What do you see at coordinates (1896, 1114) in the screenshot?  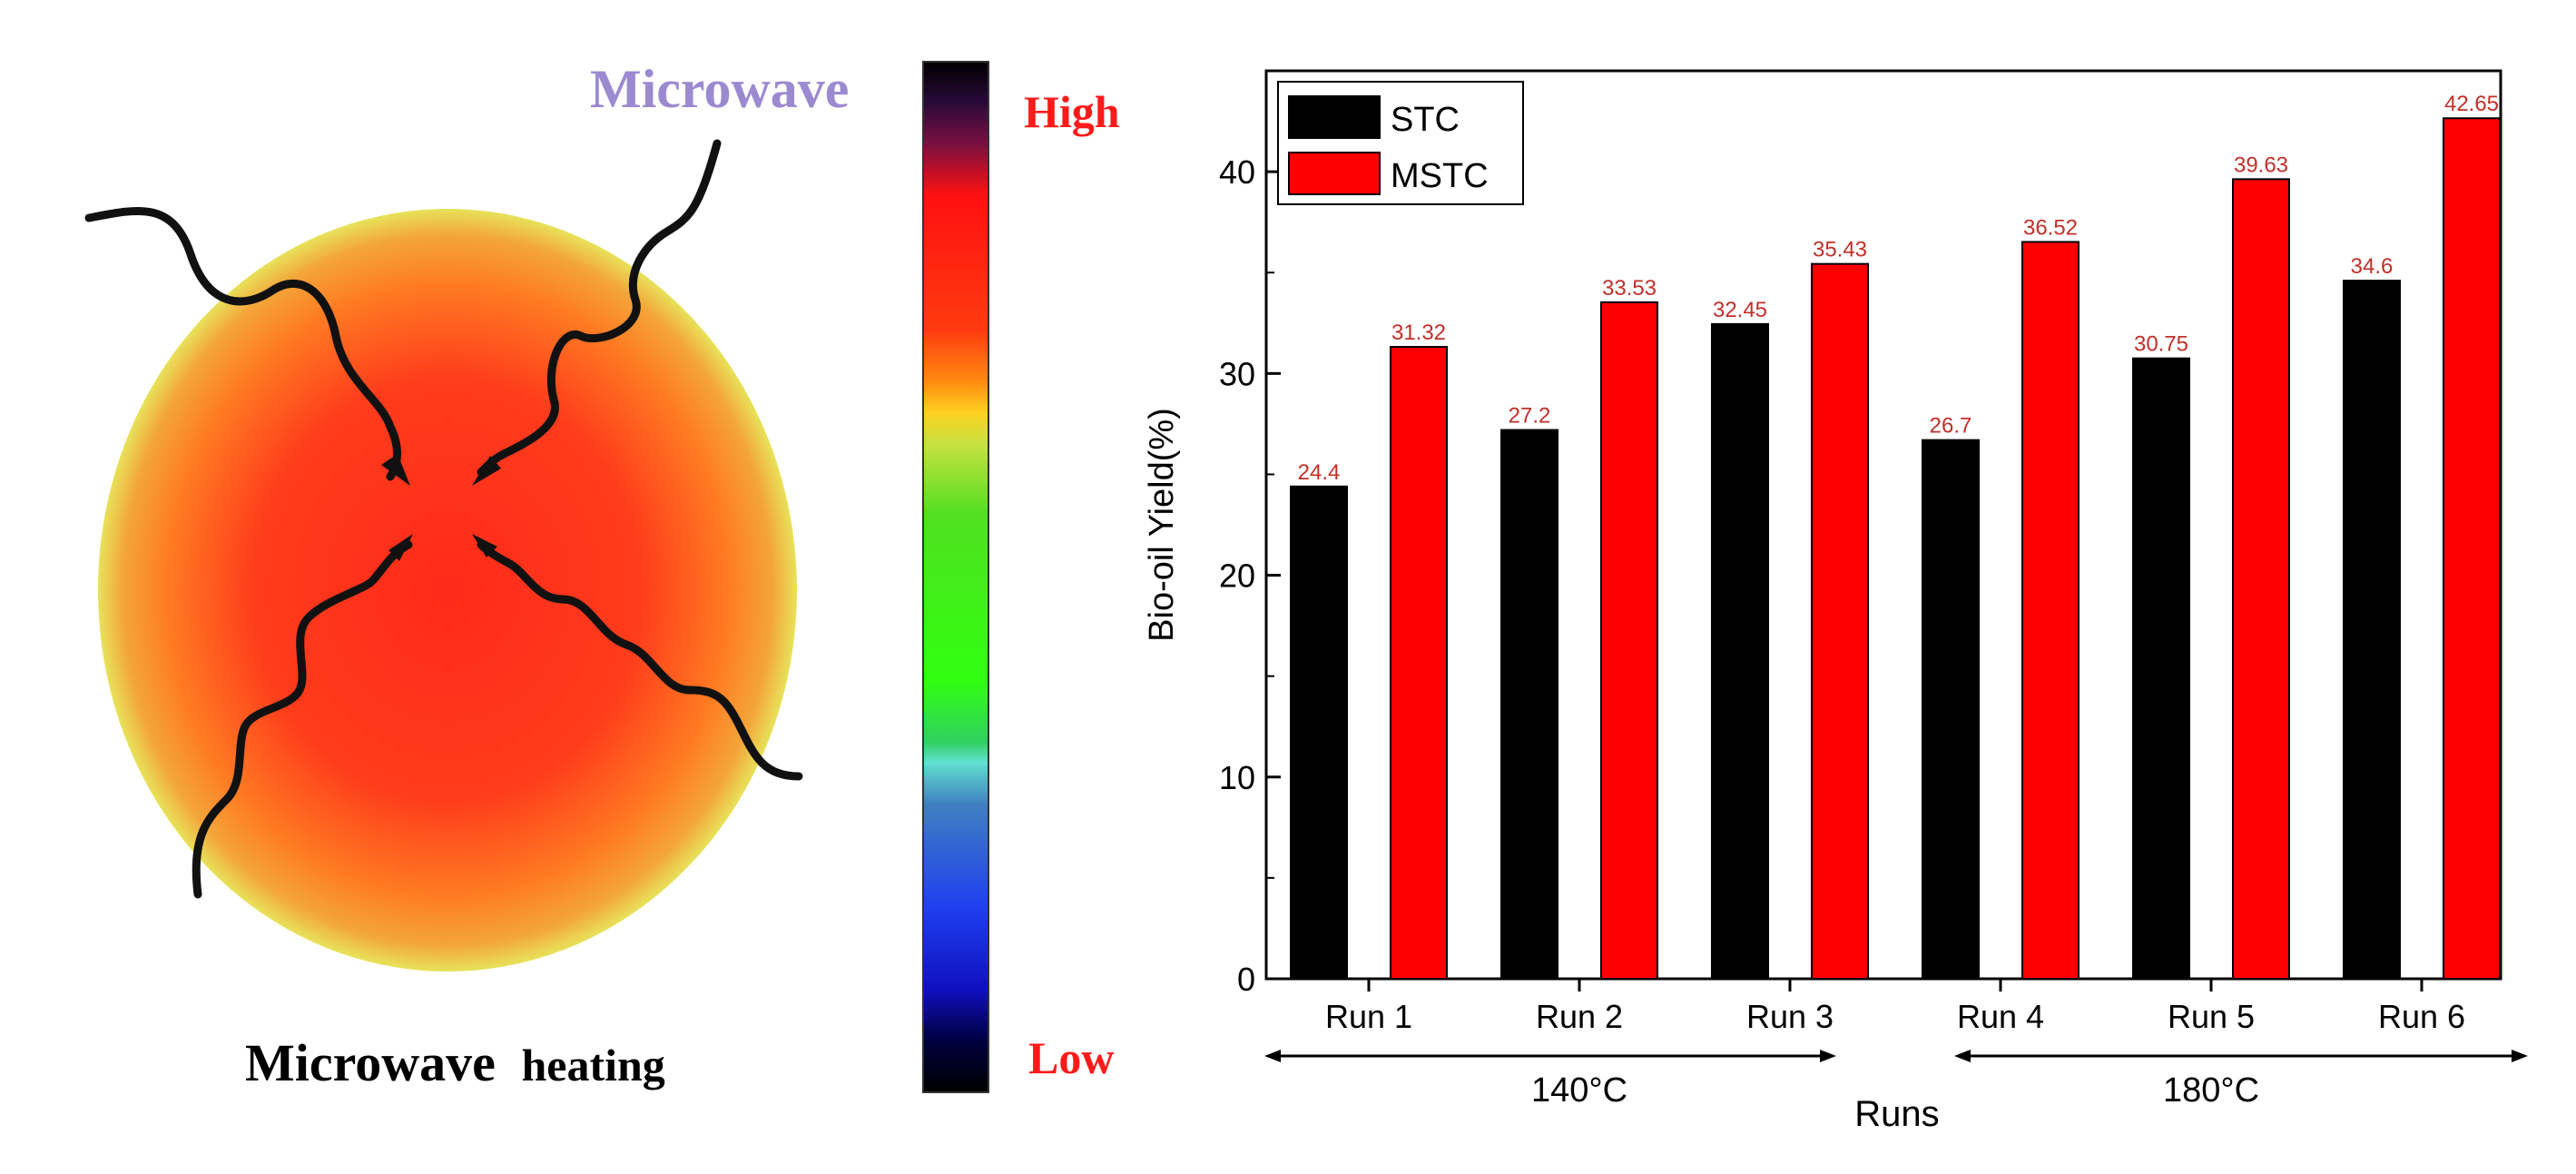 I see `x-axis-title: Runs` at bounding box center [1896, 1114].